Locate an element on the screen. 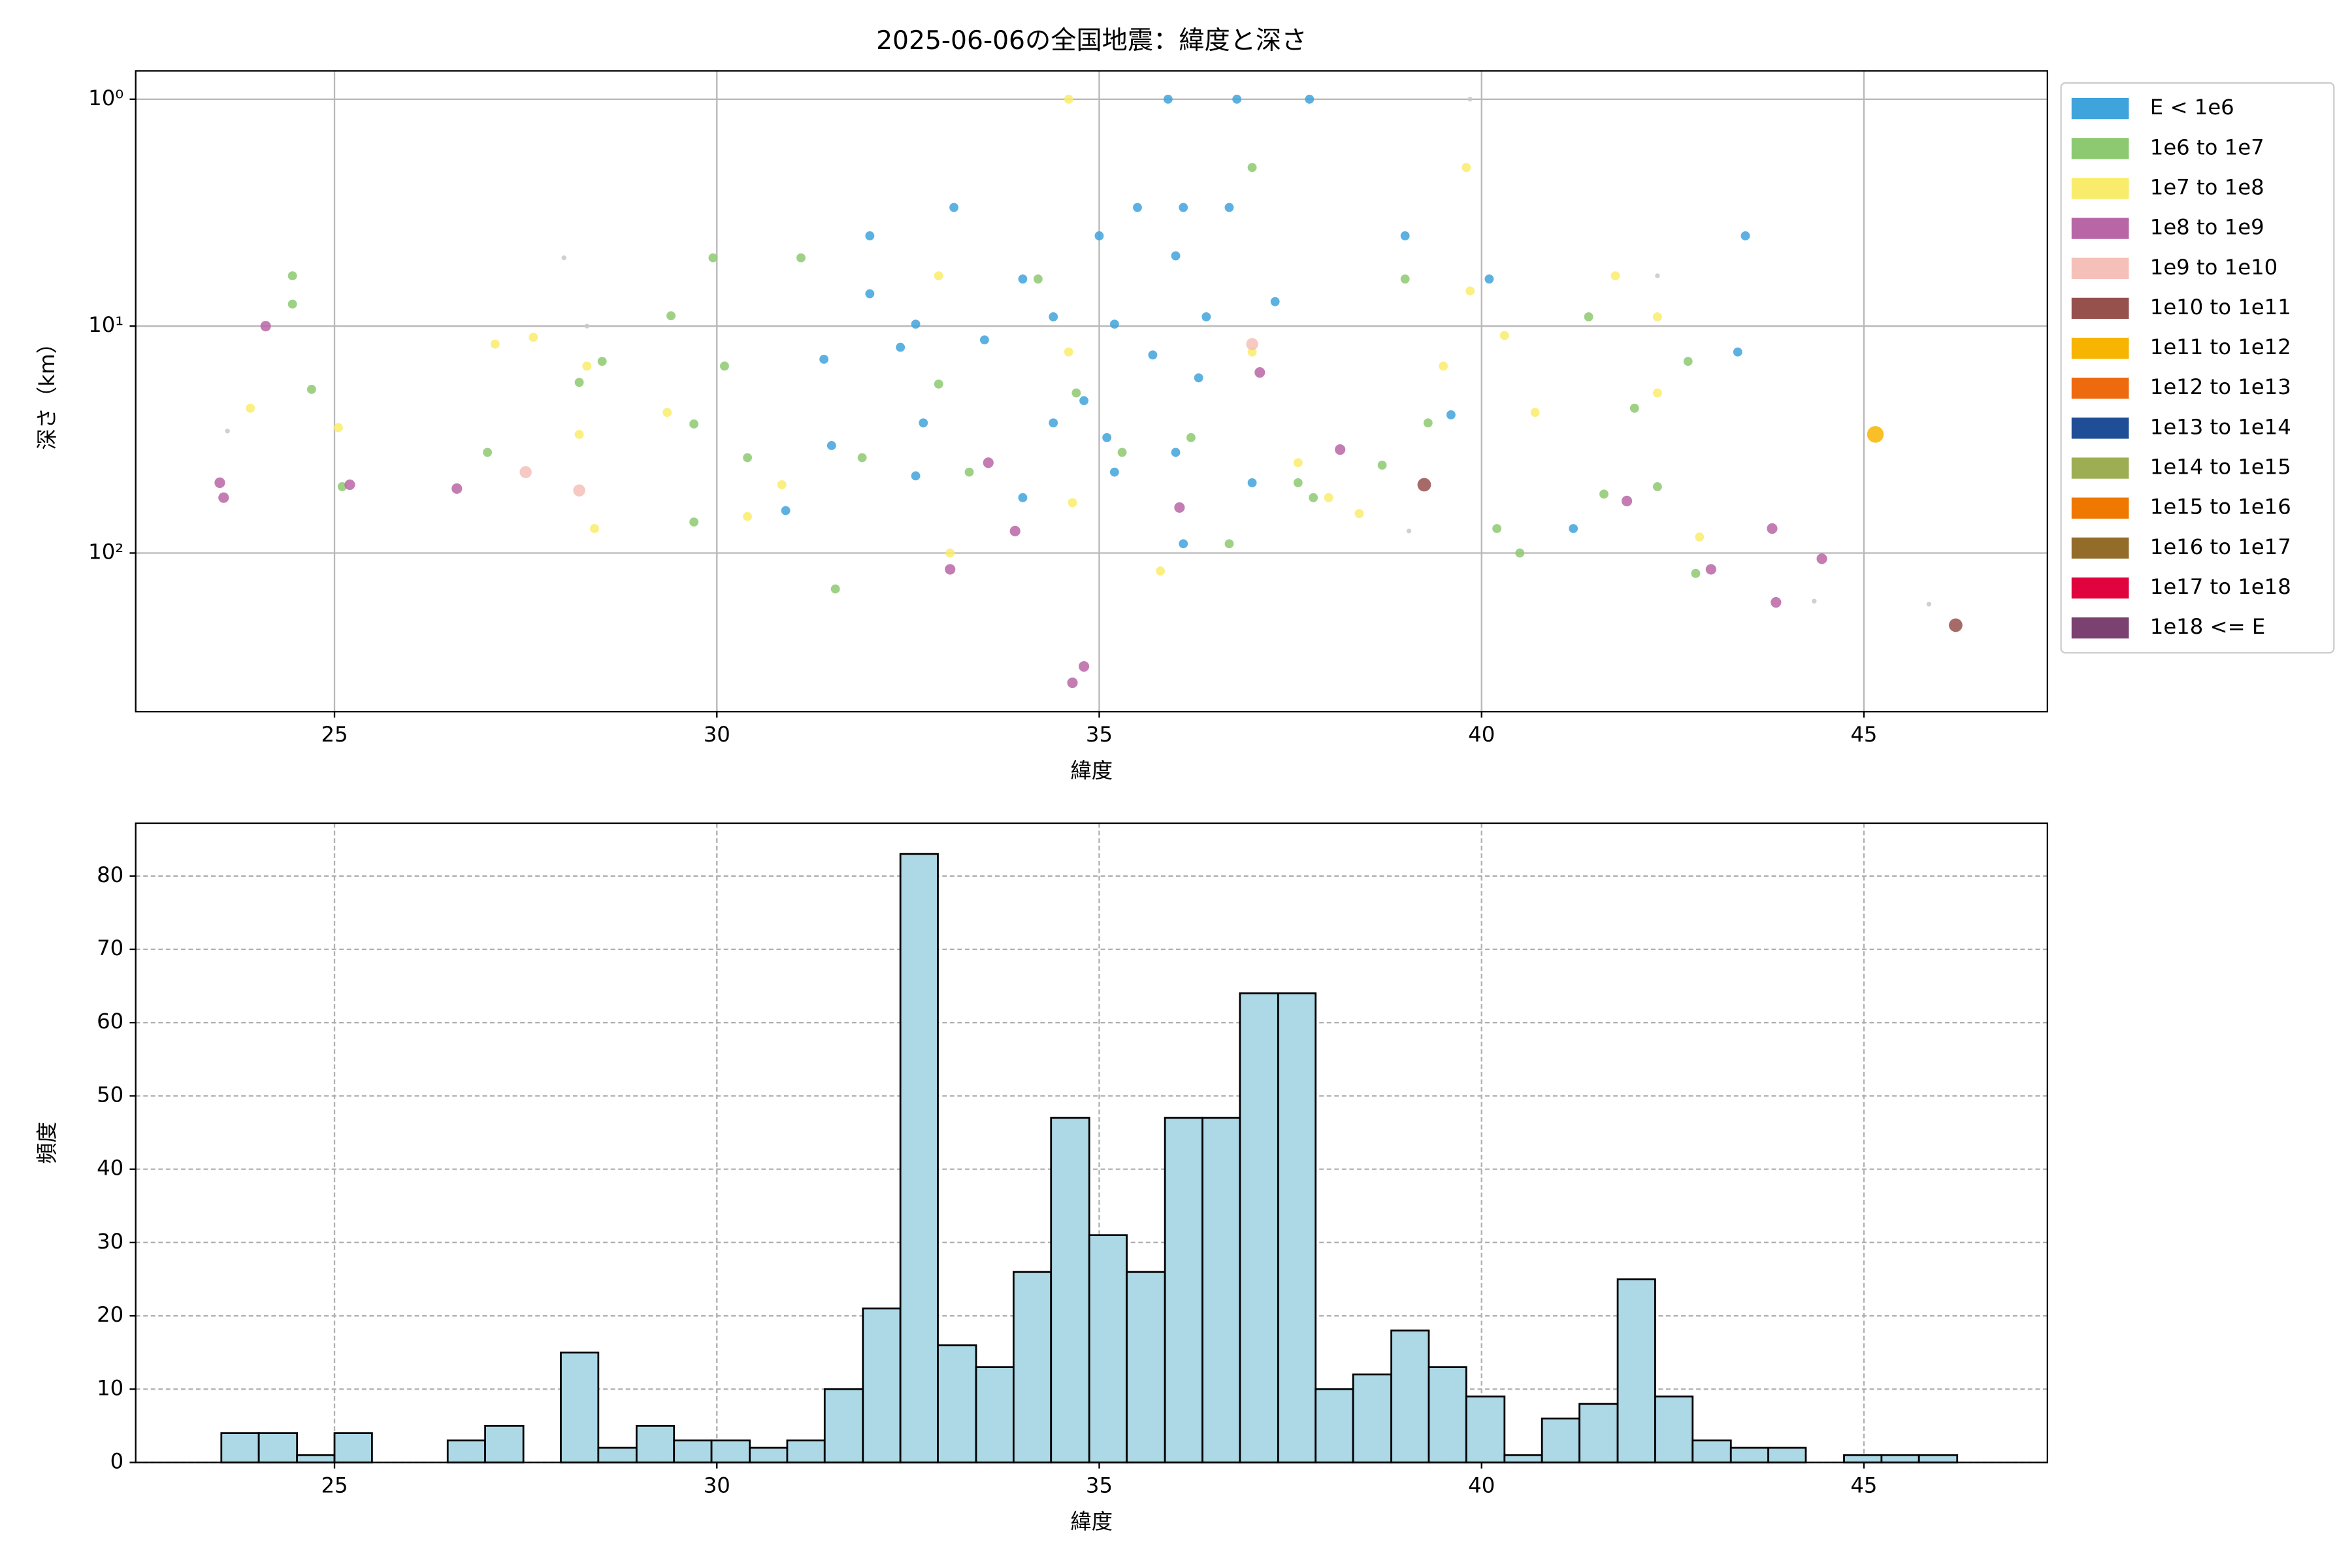  legend-label: E < 1e6 is located at coordinates (2192, 107).